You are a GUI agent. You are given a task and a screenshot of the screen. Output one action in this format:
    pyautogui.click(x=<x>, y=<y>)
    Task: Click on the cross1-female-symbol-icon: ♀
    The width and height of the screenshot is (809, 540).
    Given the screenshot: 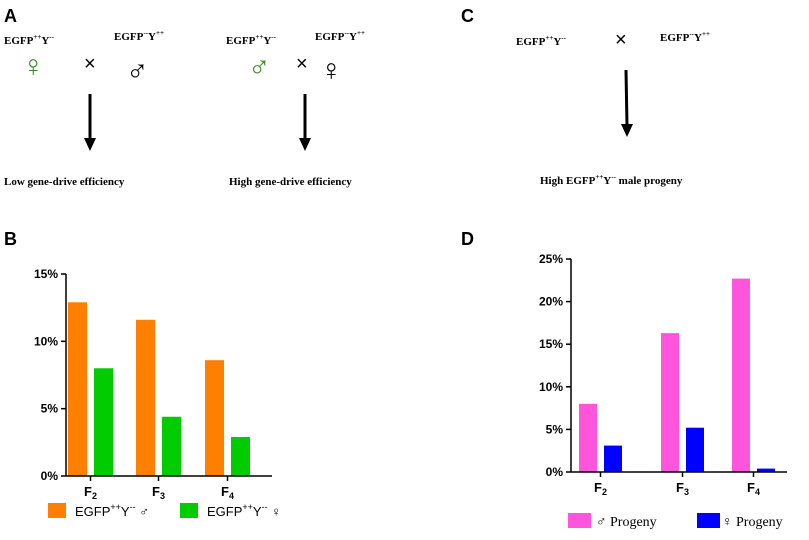 What is the action you would take?
    pyautogui.click(x=33, y=66)
    